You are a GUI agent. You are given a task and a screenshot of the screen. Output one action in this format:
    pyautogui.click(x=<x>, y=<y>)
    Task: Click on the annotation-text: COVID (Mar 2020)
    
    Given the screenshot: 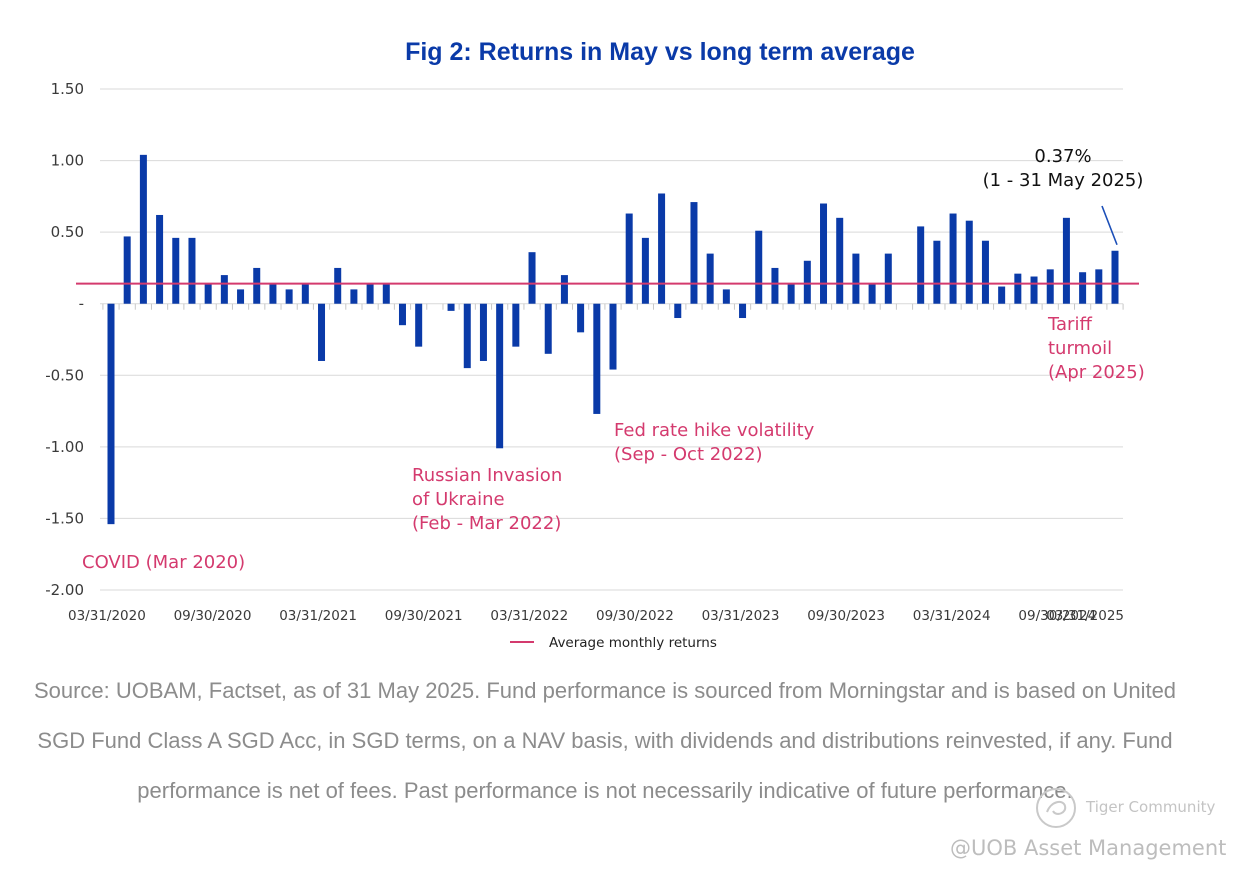 What is the action you would take?
    pyautogui.click(x=163, y=562)
    